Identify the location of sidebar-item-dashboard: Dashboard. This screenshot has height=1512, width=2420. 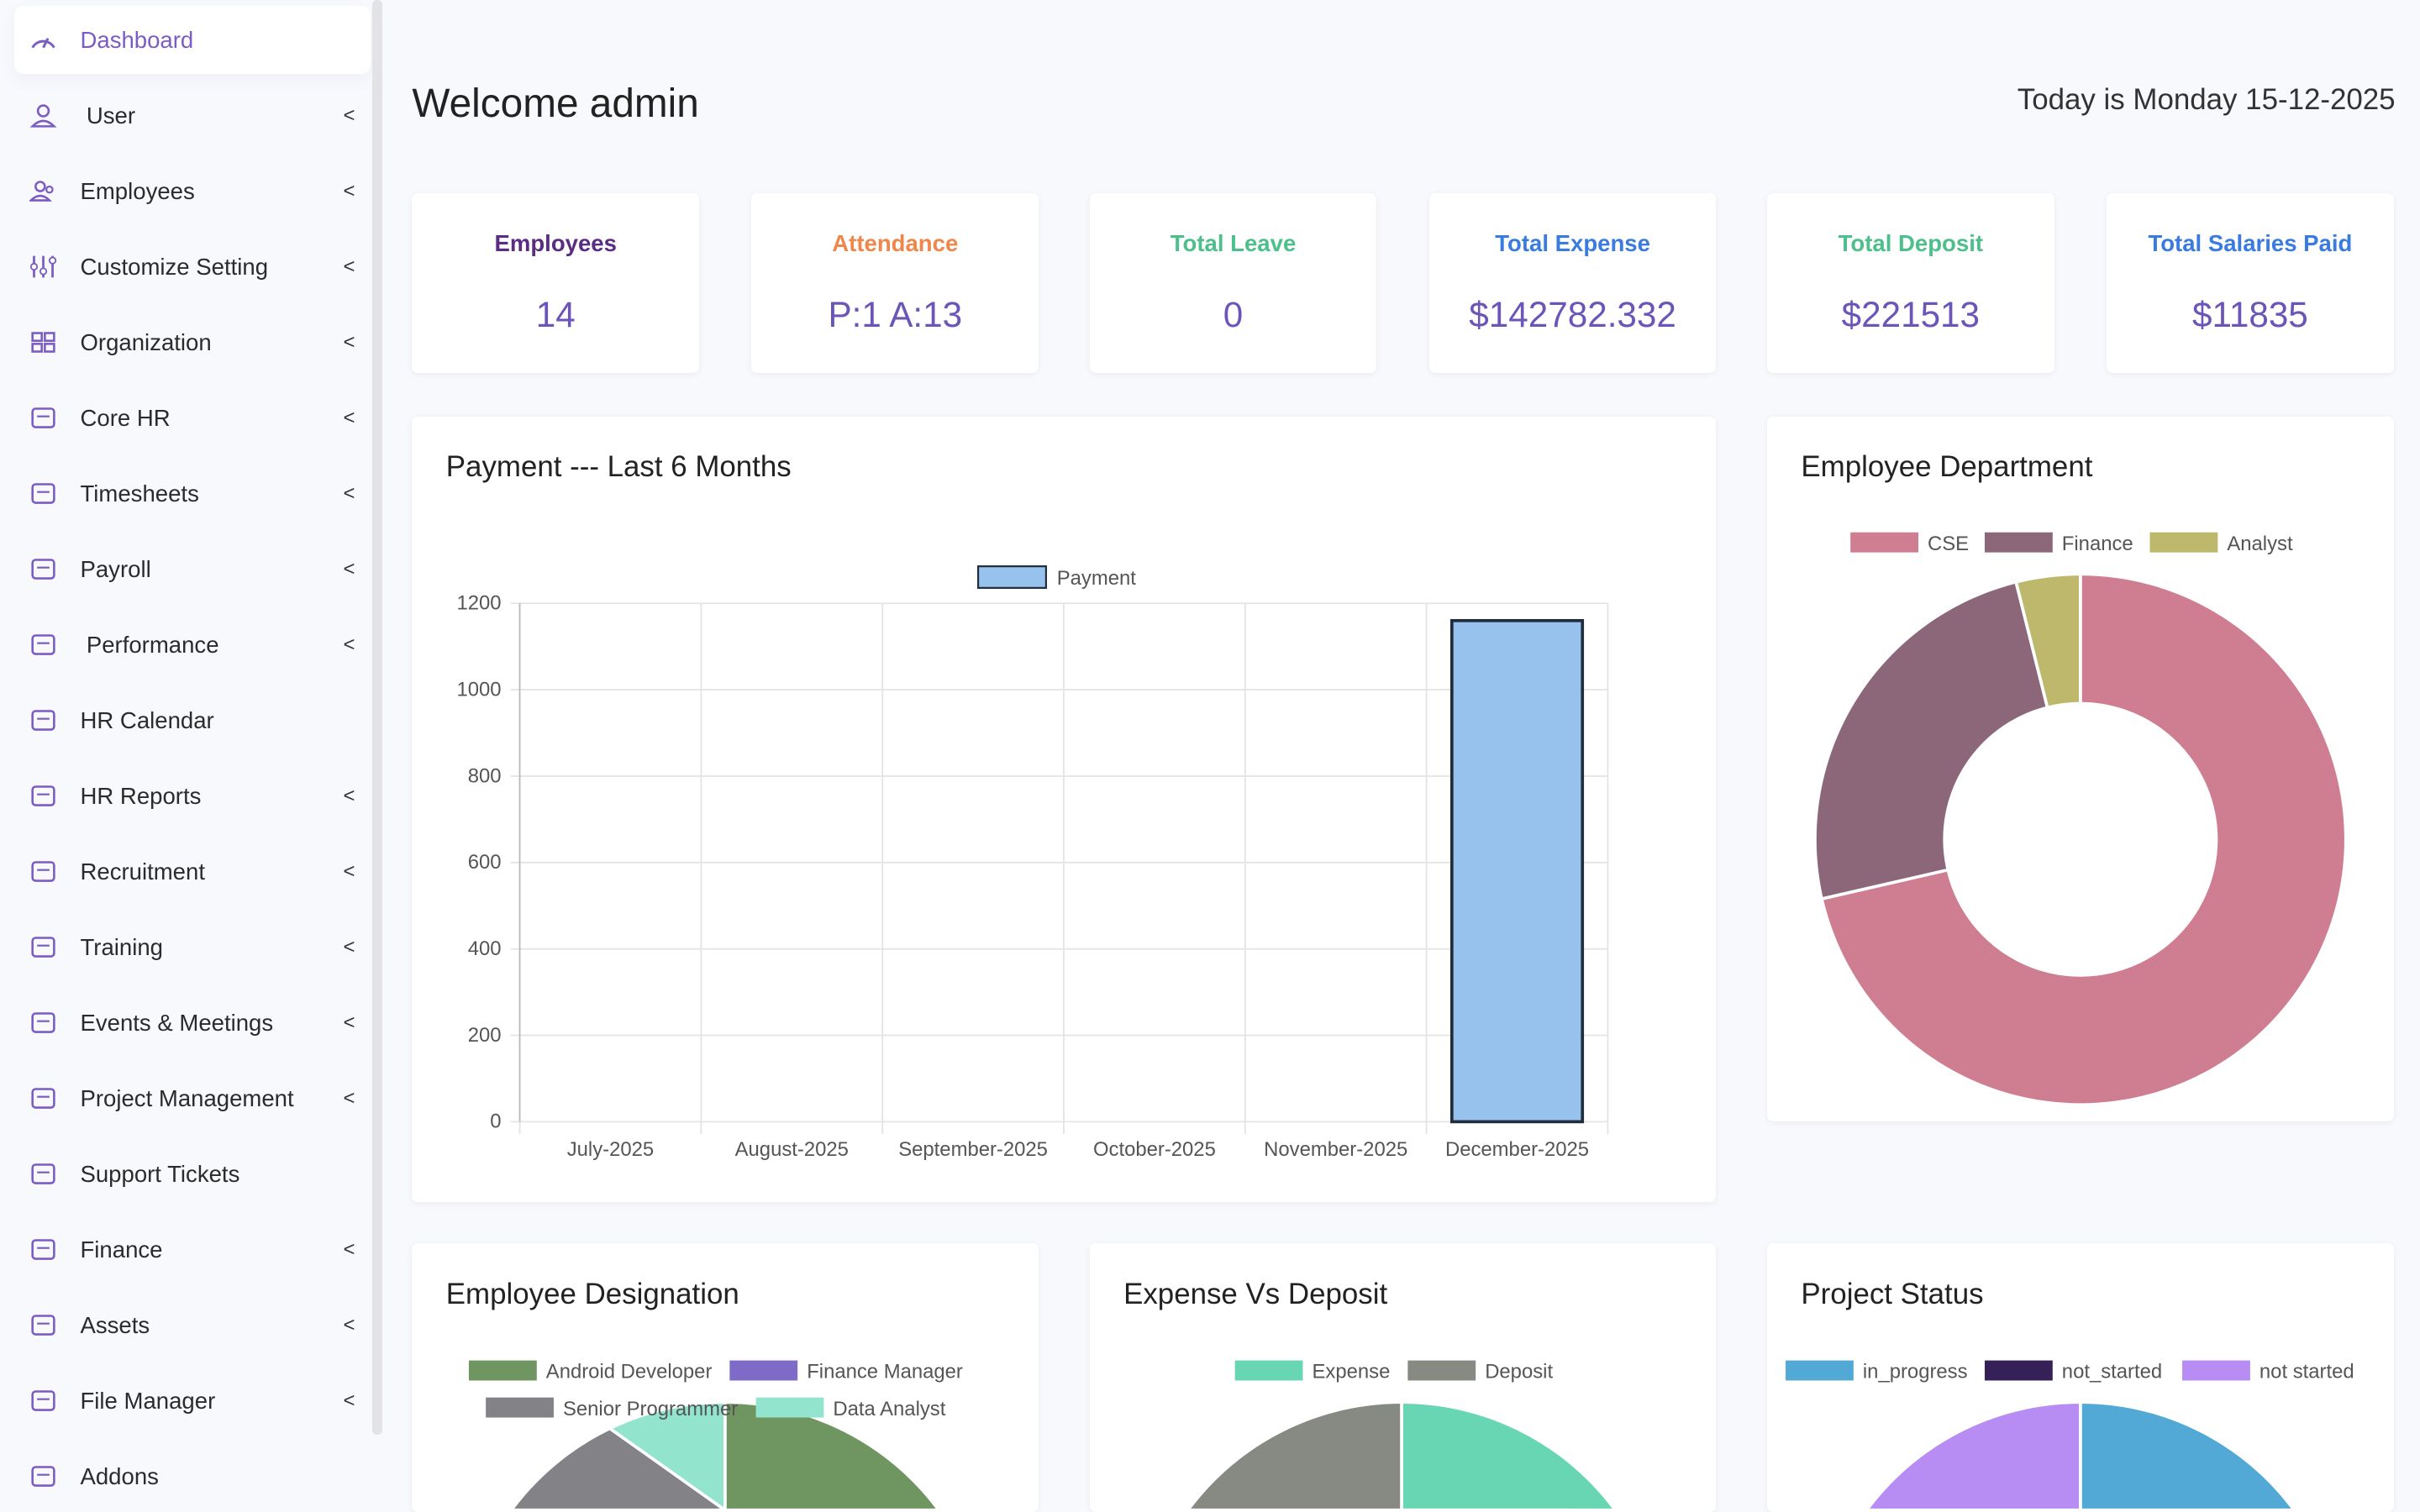
(192, 40).